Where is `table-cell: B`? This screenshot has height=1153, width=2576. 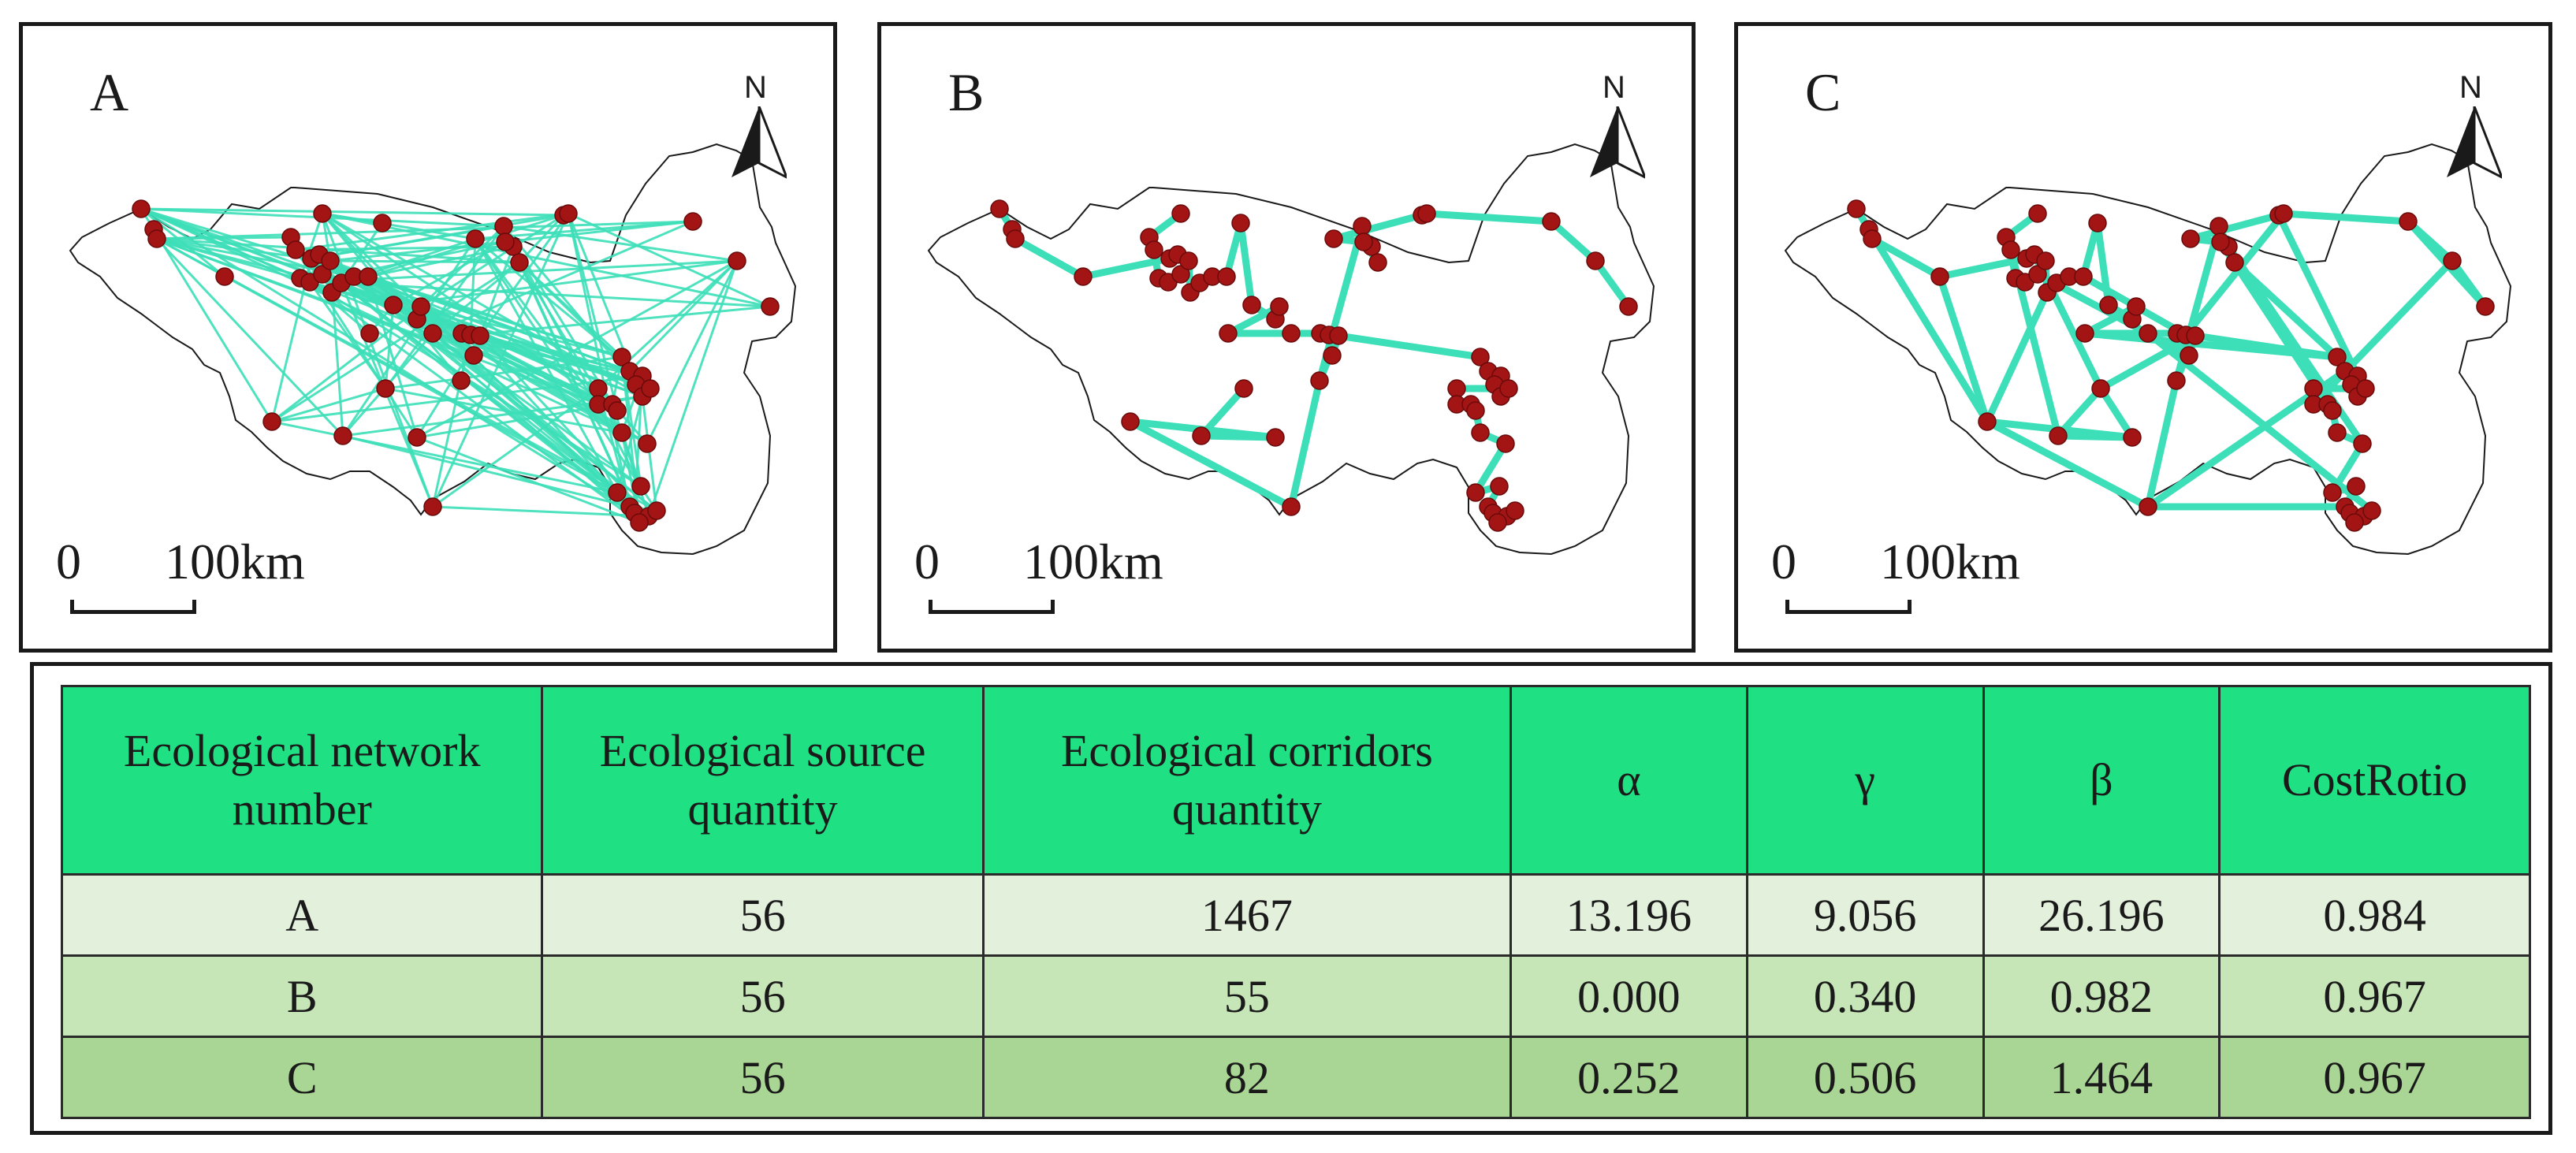 table-cell: B is located at coordinates (302, 996).